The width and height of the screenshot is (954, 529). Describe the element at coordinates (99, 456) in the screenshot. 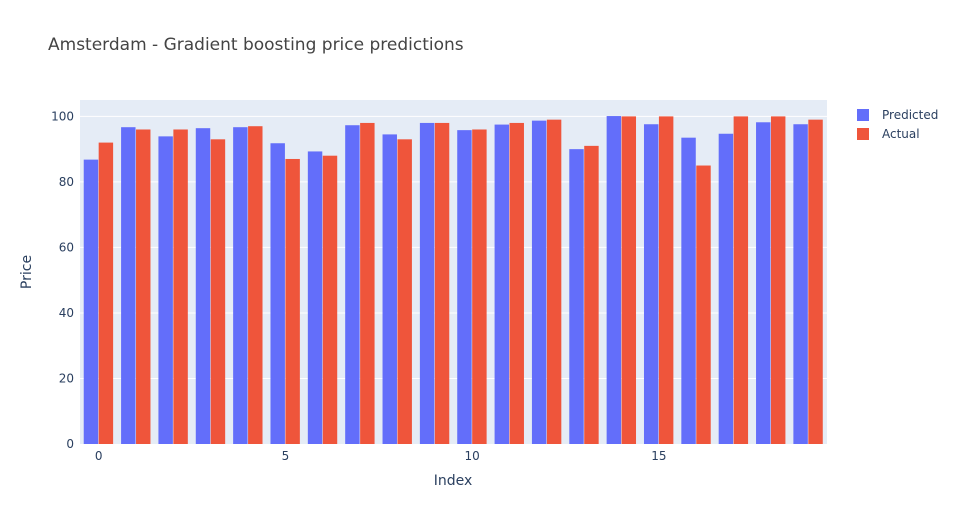

I see `x-tick-label: 0` at that location.